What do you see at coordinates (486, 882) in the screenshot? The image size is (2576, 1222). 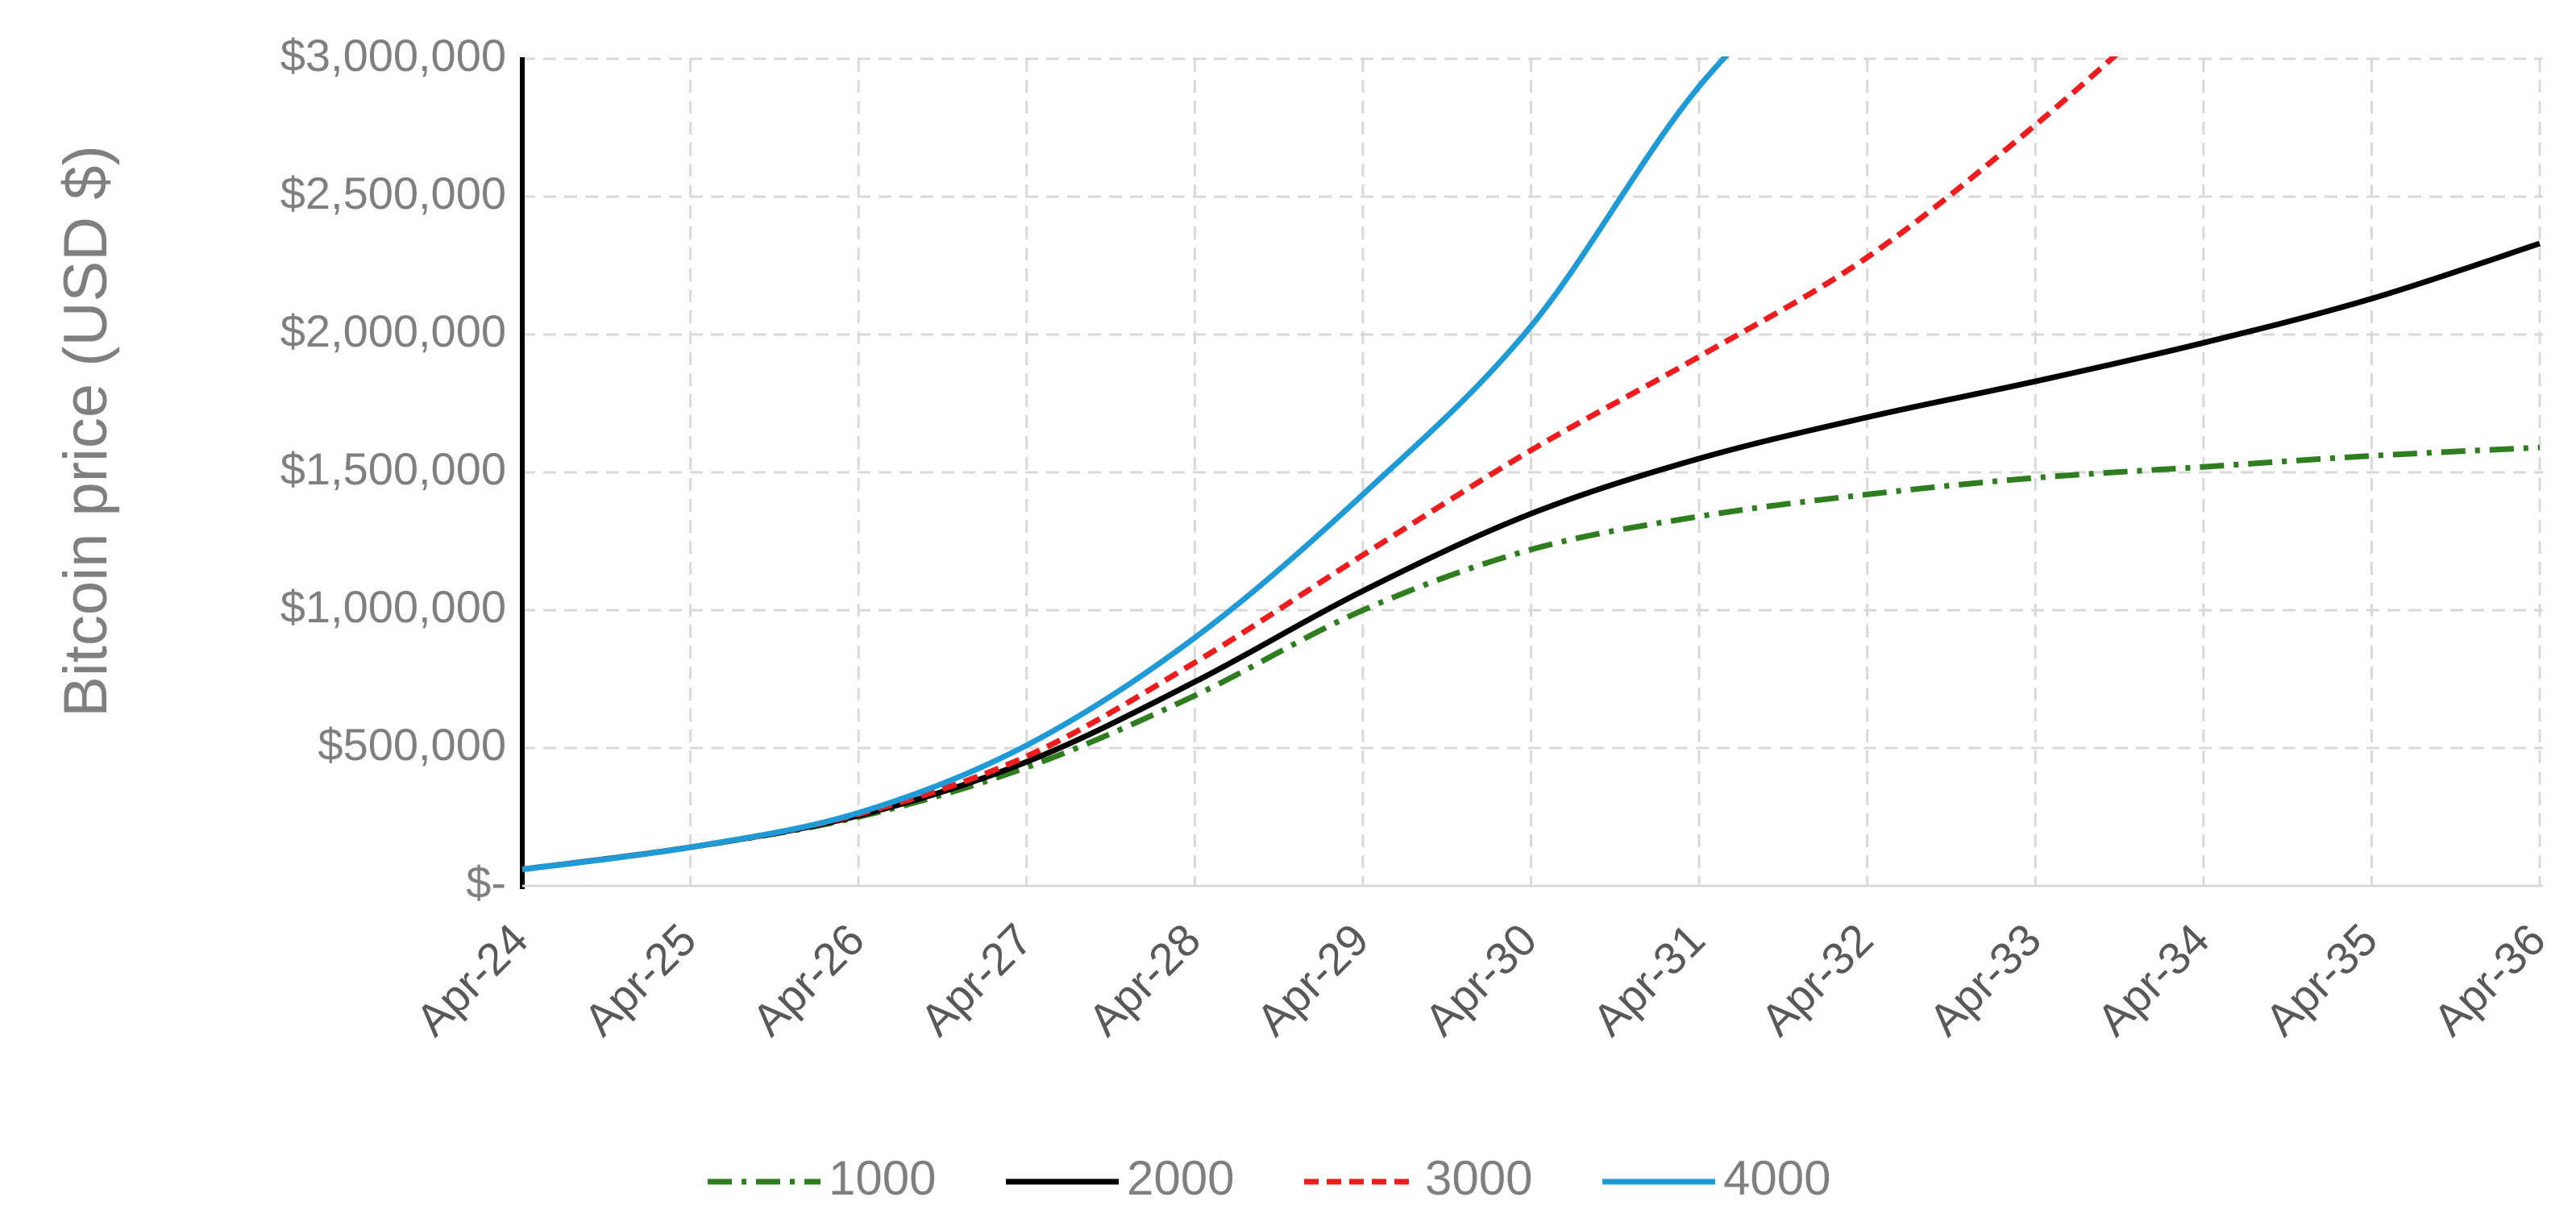 I see `y-tick-label: $-` at bounding box center [486, 882].